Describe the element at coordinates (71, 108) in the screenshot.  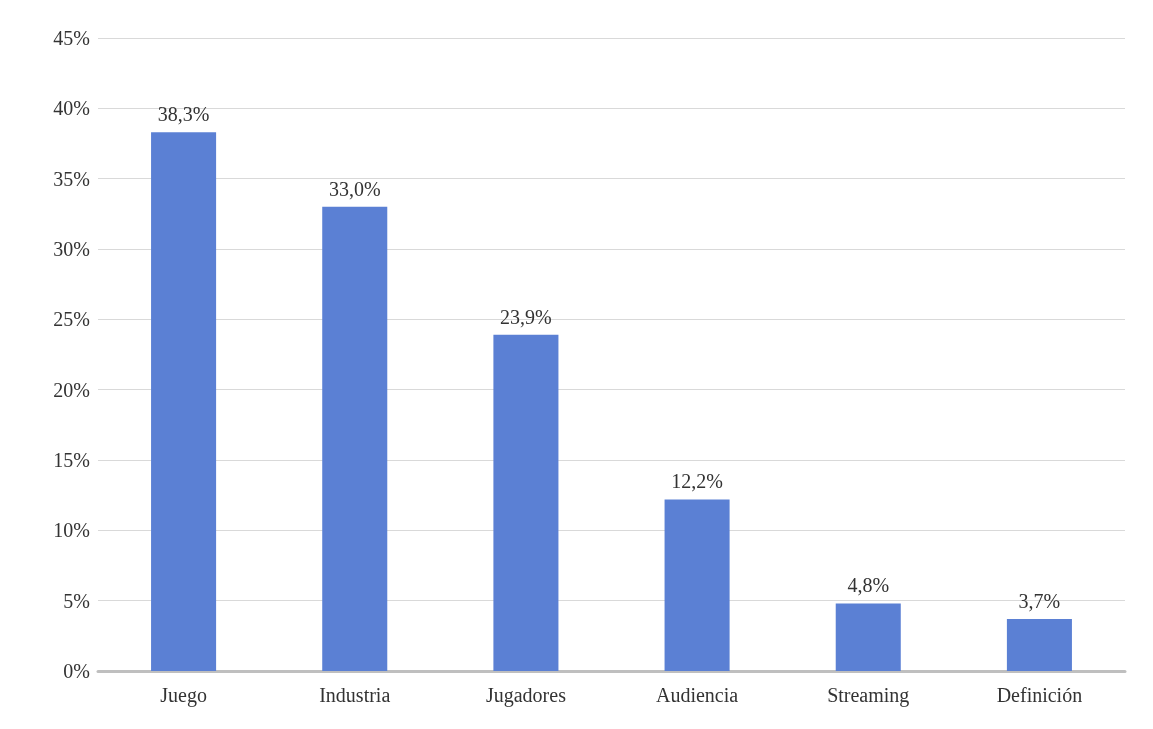
I see `y-tick-label: 40%` at that location.